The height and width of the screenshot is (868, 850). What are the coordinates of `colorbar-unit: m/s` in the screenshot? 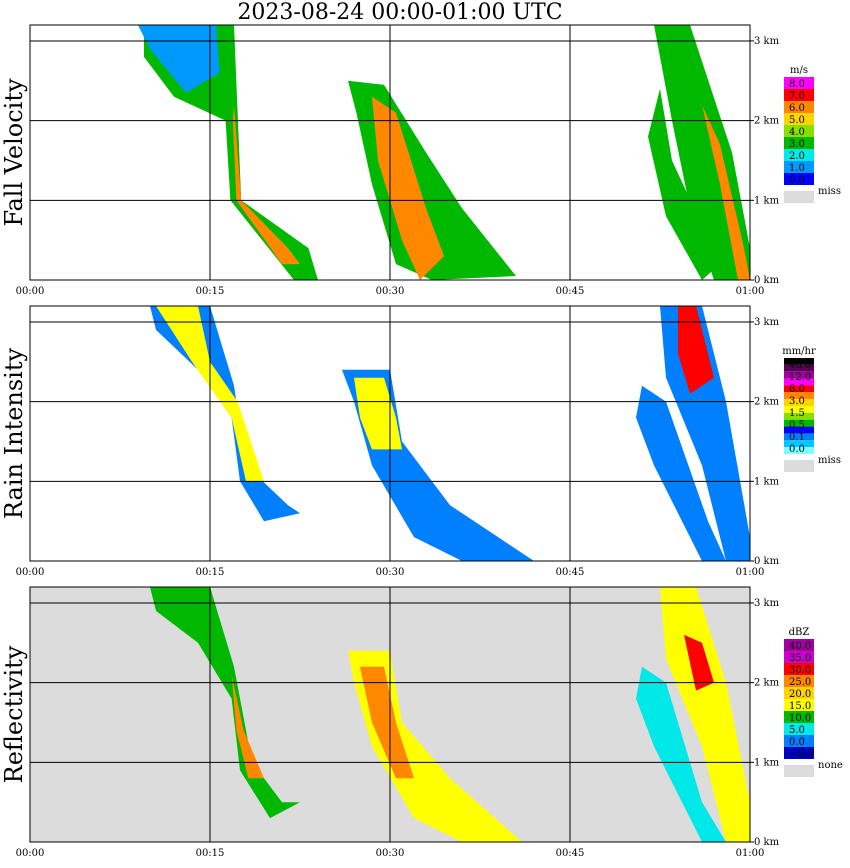 It's located at (799, 70).